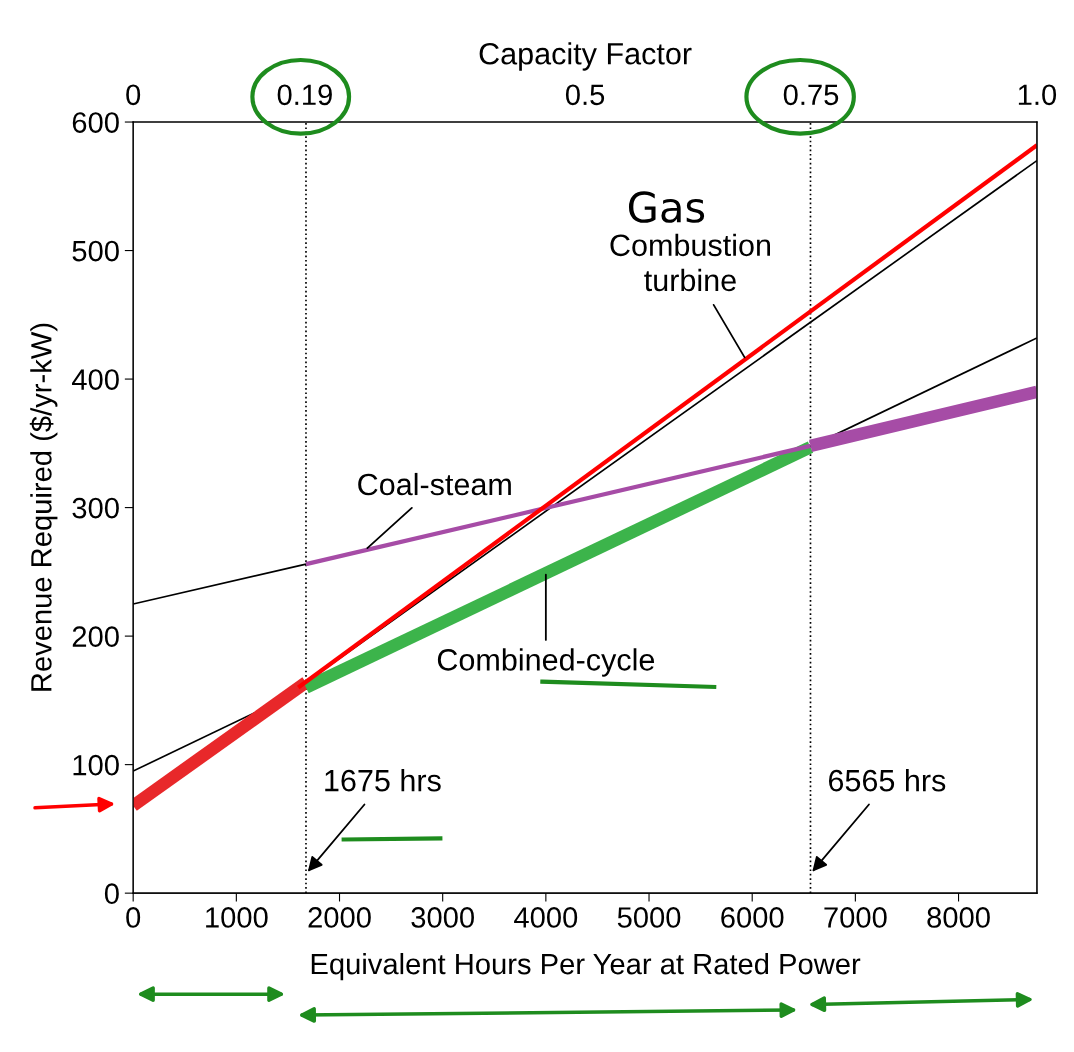 This screenshot has height=1052, width=1074. What do you see at coordinates (958, 917) in the screenshot?
I see `x-tick-label: 8000` at bounding box center [958, 917].